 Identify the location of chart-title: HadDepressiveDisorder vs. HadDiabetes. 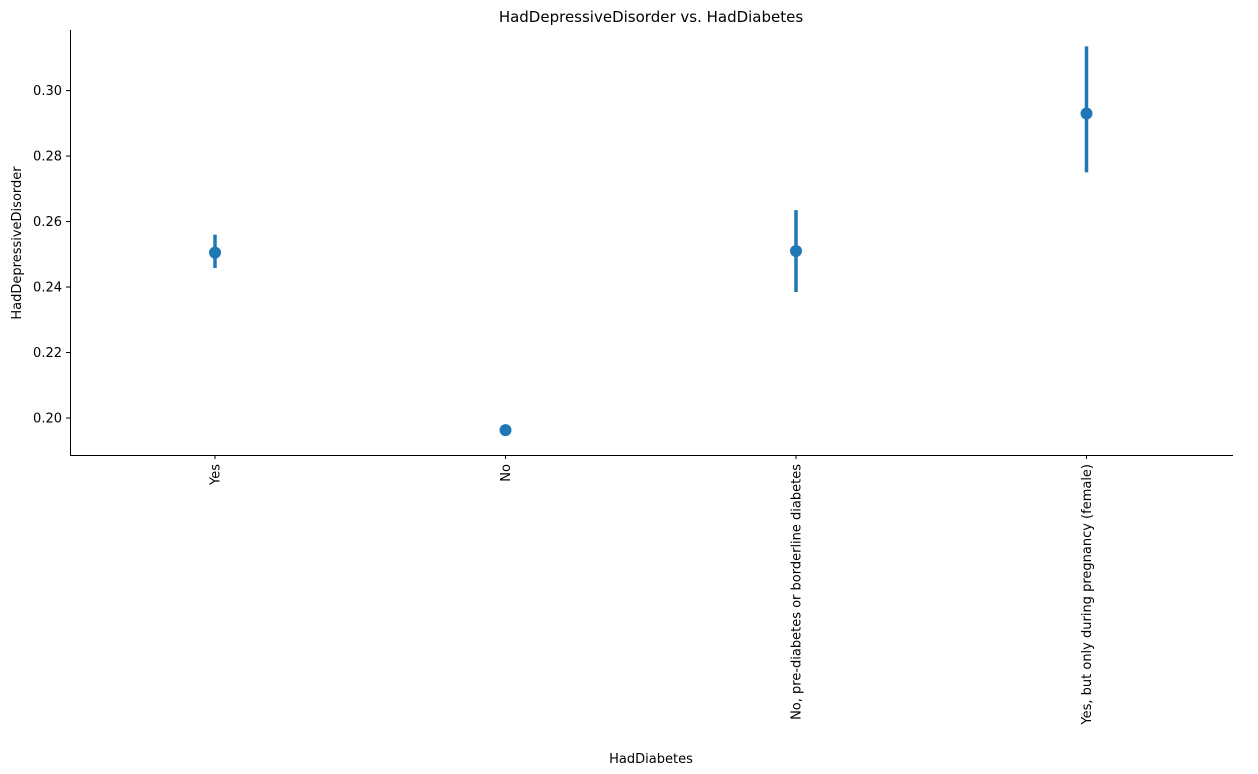
(651, 17).